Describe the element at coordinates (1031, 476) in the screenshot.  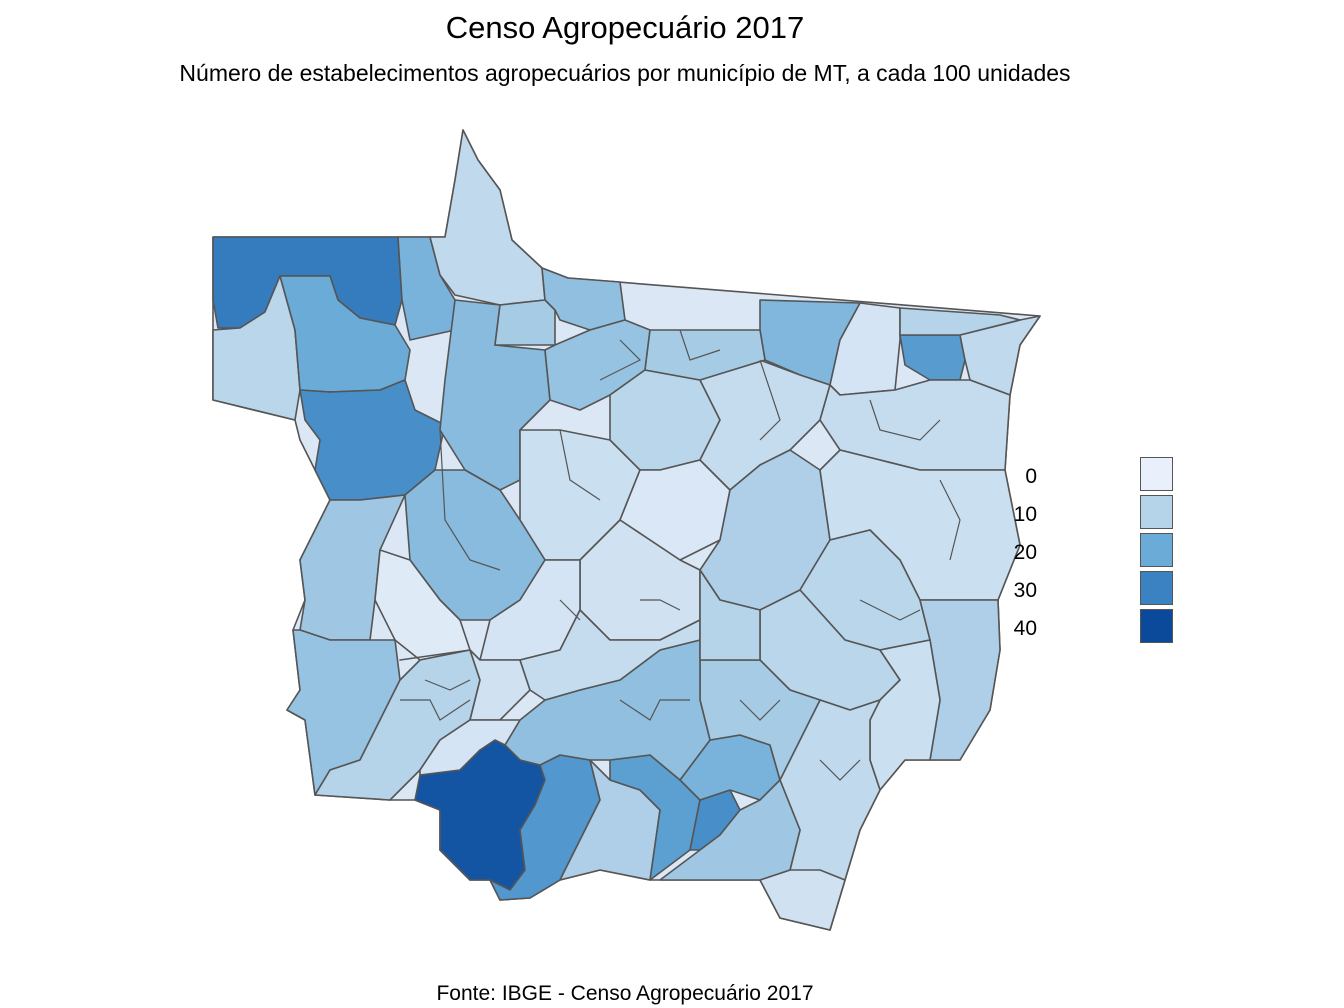
I see `legend-label: 0` at that location.